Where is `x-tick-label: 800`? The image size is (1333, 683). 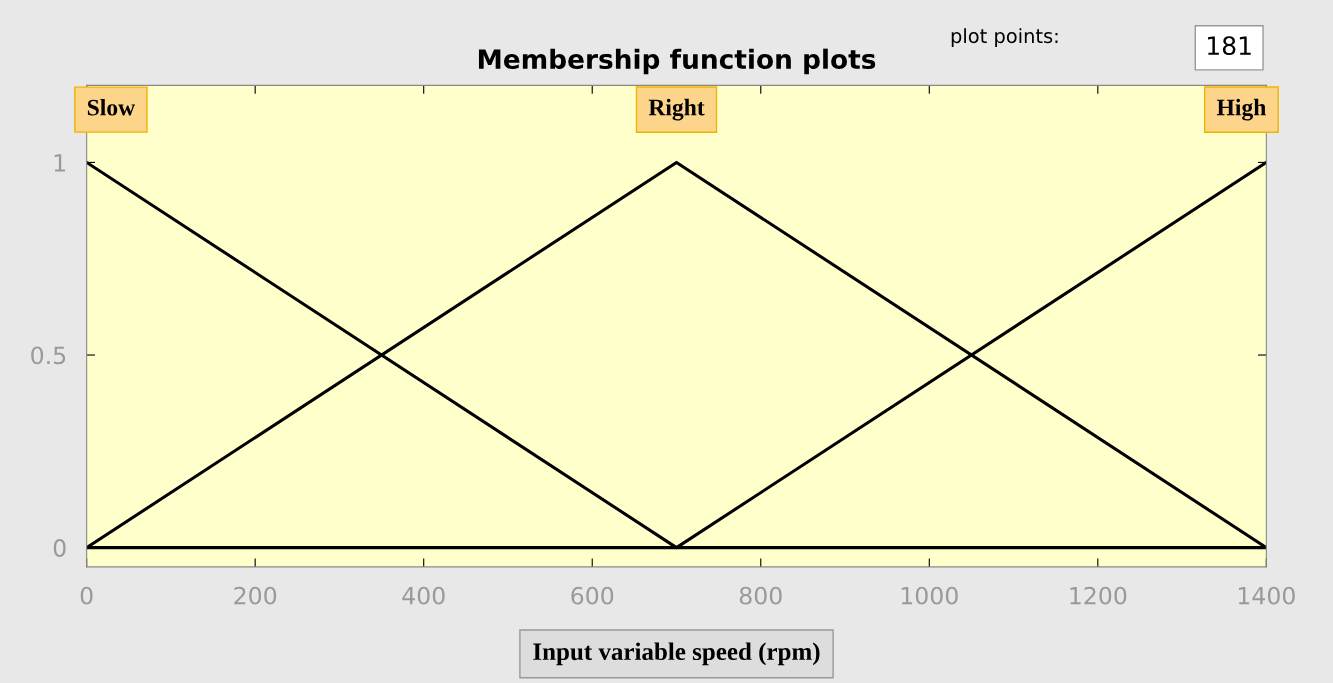 x-tick-label: 800 is located at coordinates (760, 595).